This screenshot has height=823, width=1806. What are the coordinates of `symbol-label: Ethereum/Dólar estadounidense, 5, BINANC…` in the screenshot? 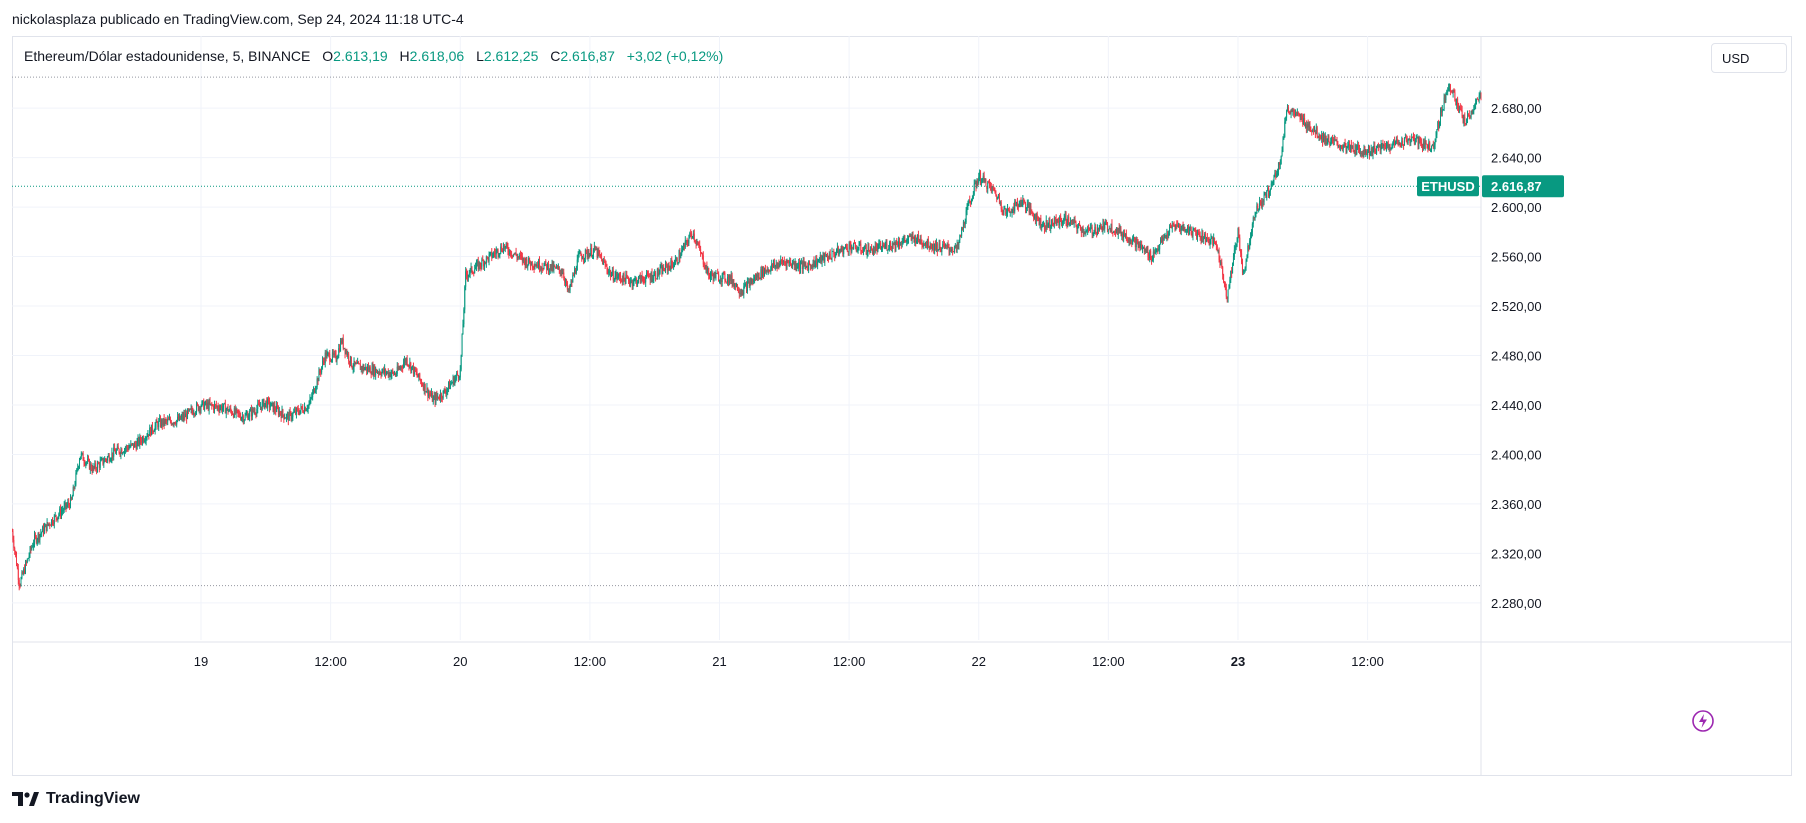 It's located at (167, 56).